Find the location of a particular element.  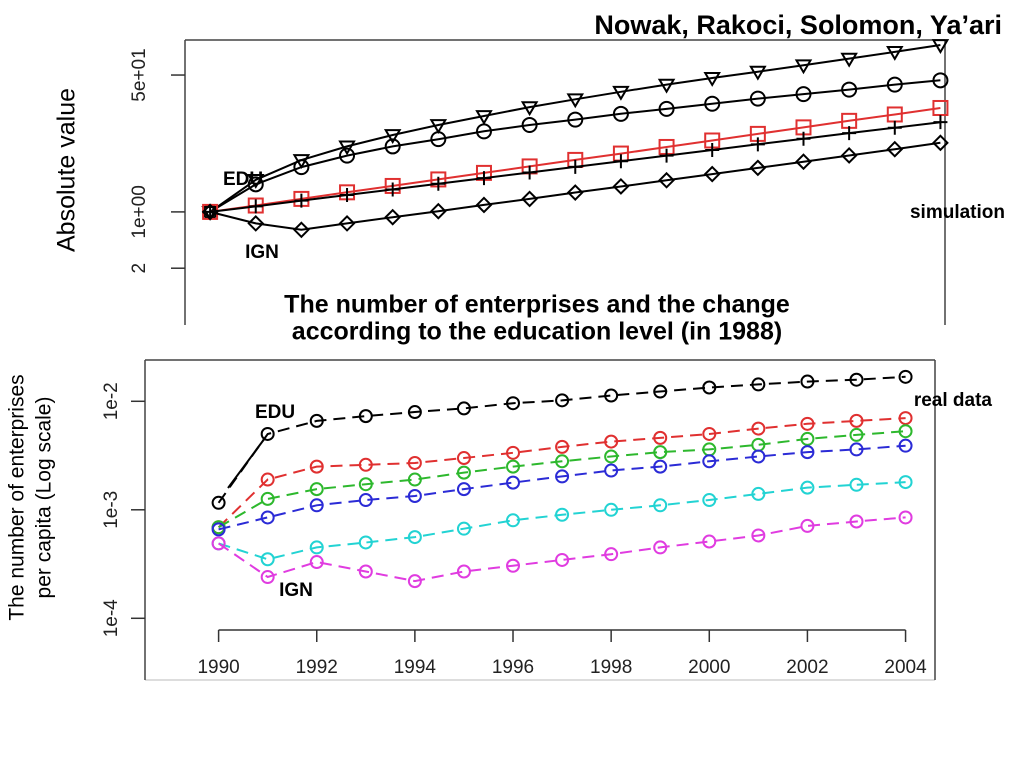

slide-title: Nowak, Rakoci, Solomon, Ya’ari is located at coordinates (798, 25).